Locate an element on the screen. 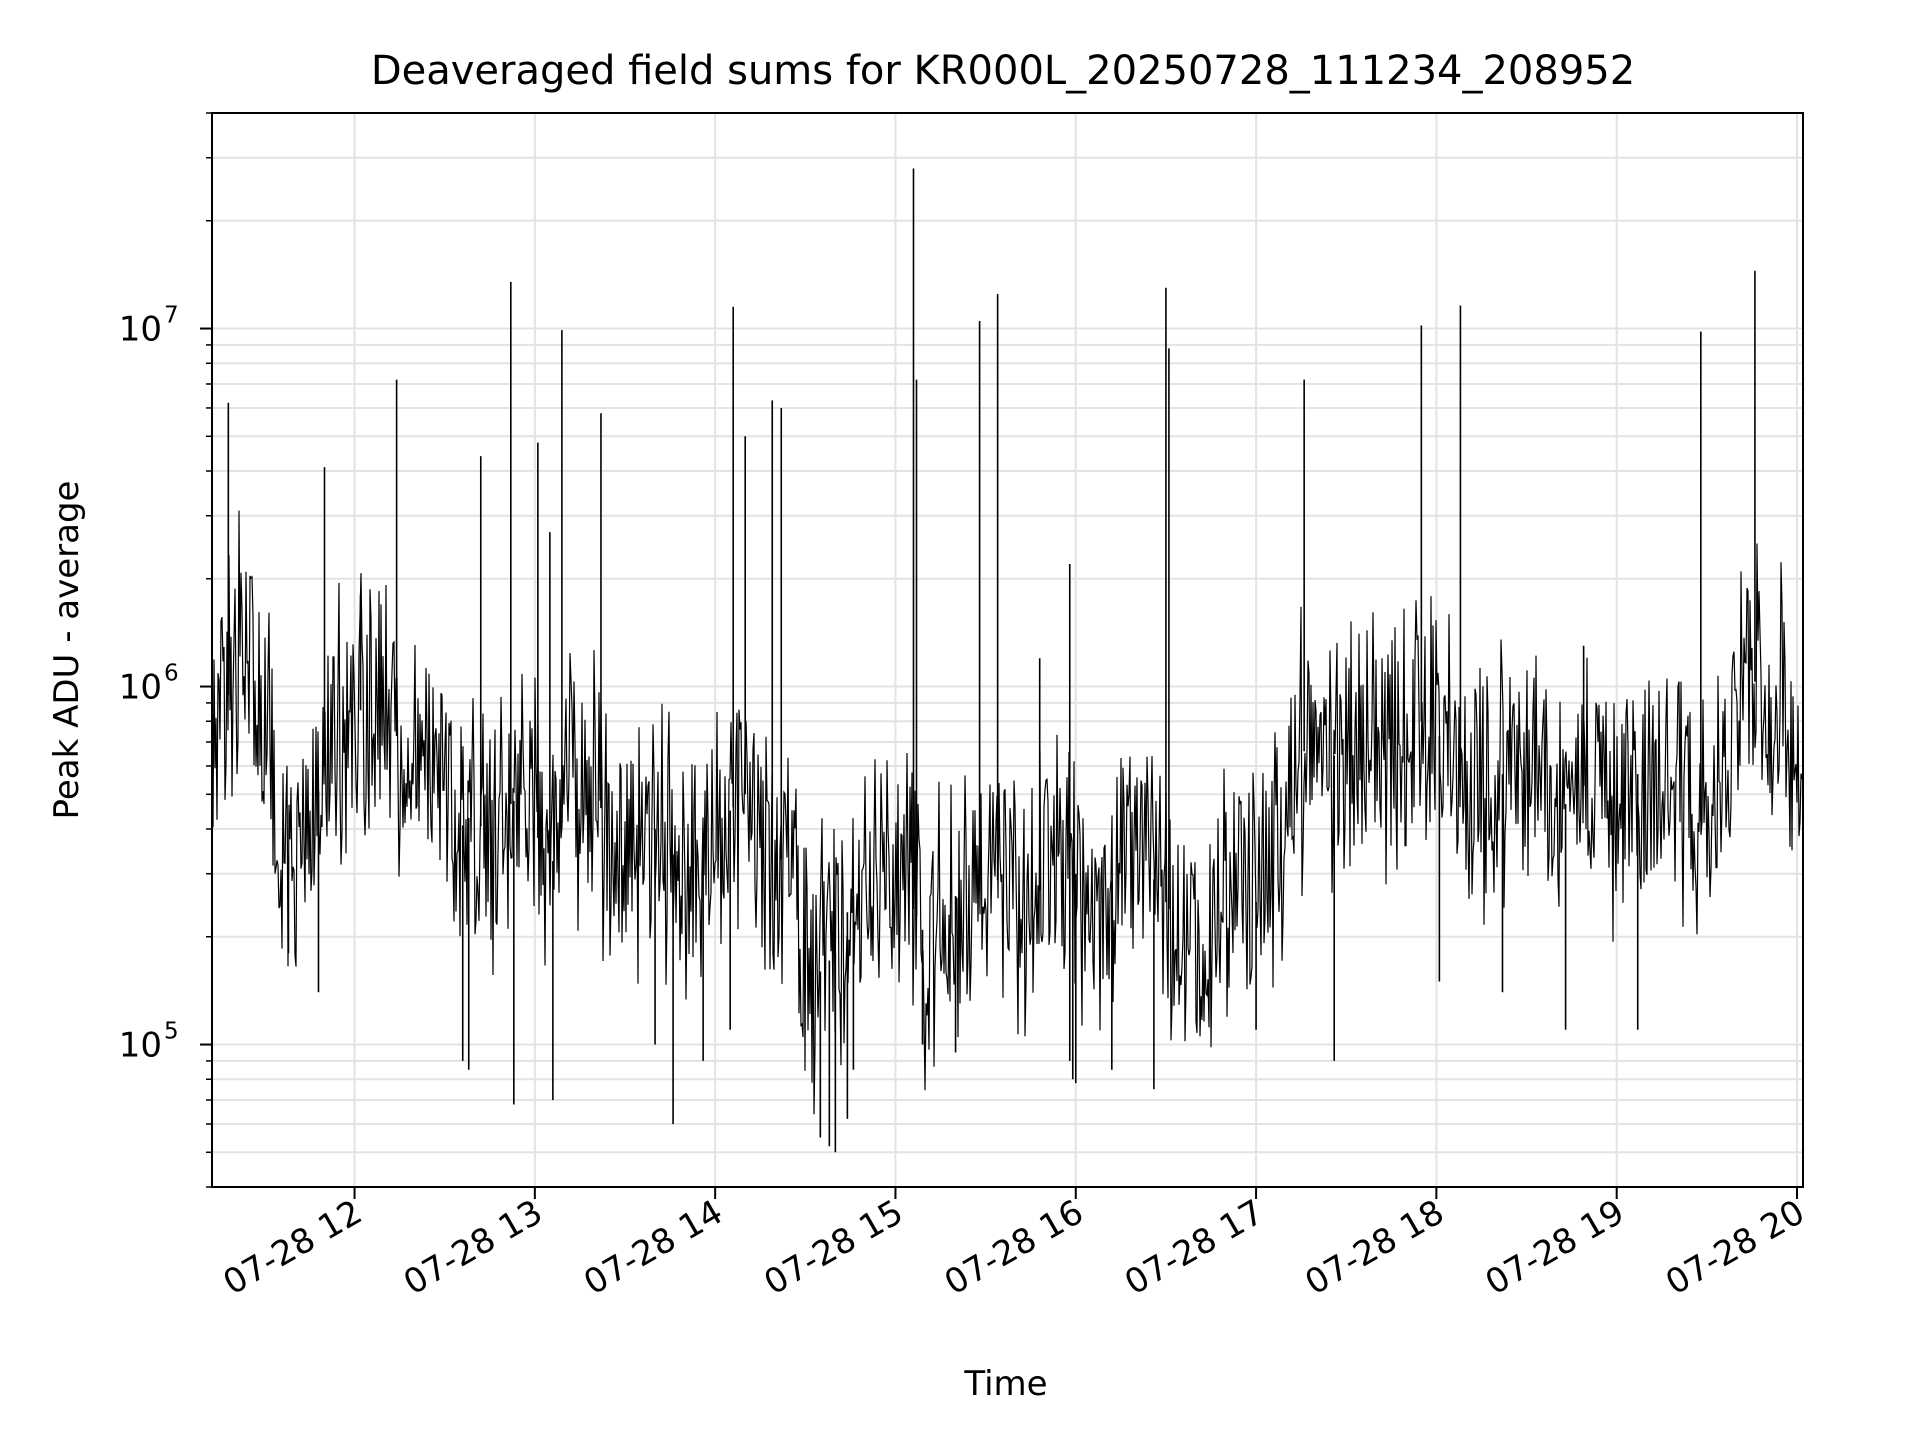 The image size is (1920, 1440). y-axis-label: Peak ADU - average is located at coordinates (67, 650).